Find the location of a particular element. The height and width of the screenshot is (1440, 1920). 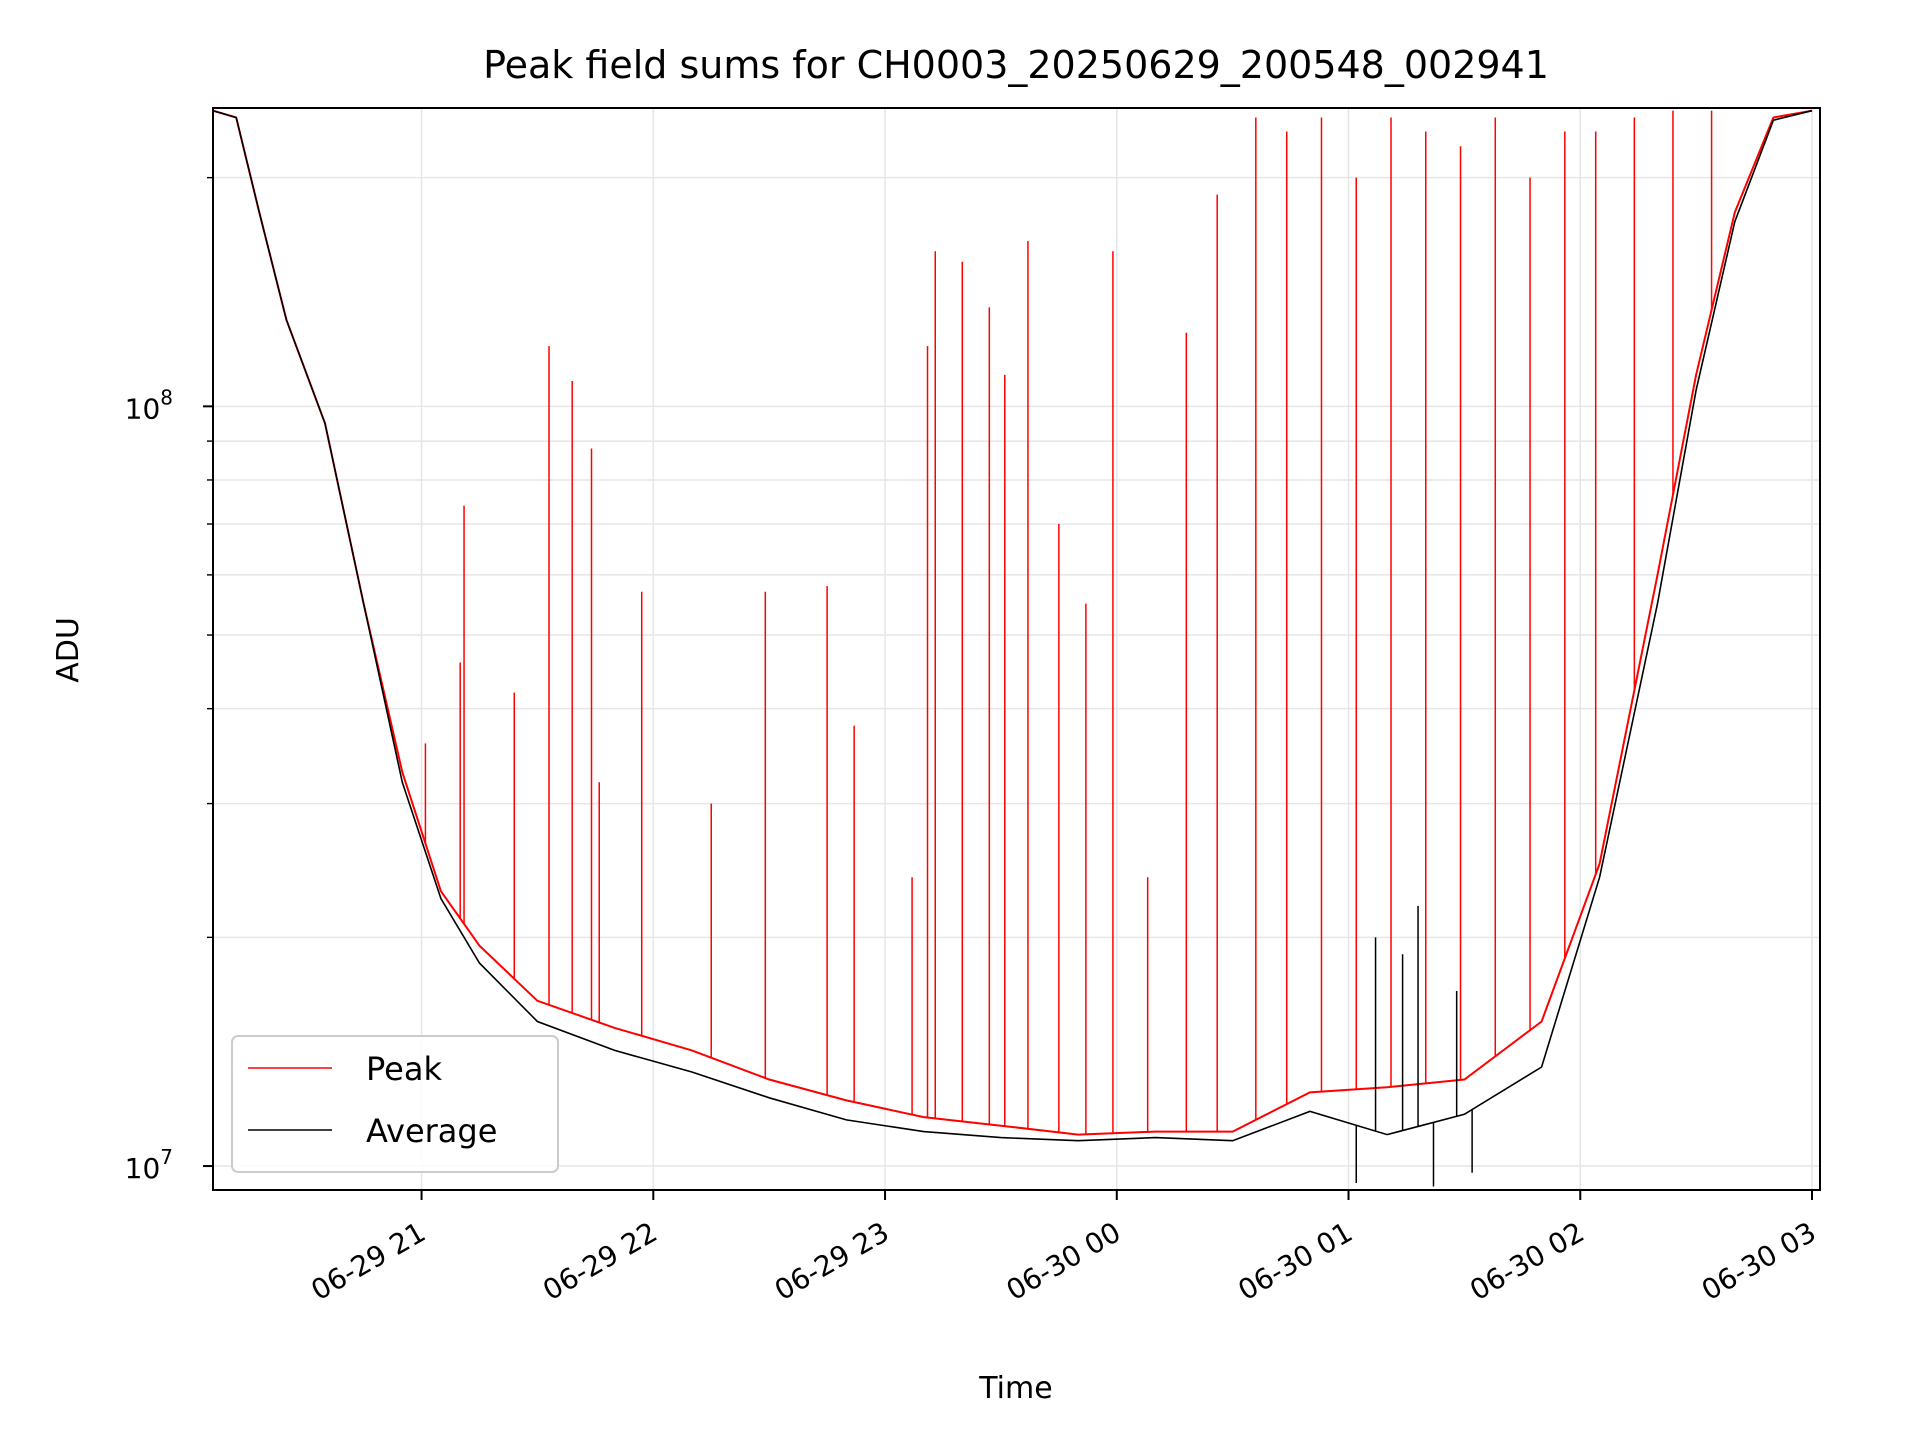

x-axis-label: Time is located at coordinates (1015, 1388).